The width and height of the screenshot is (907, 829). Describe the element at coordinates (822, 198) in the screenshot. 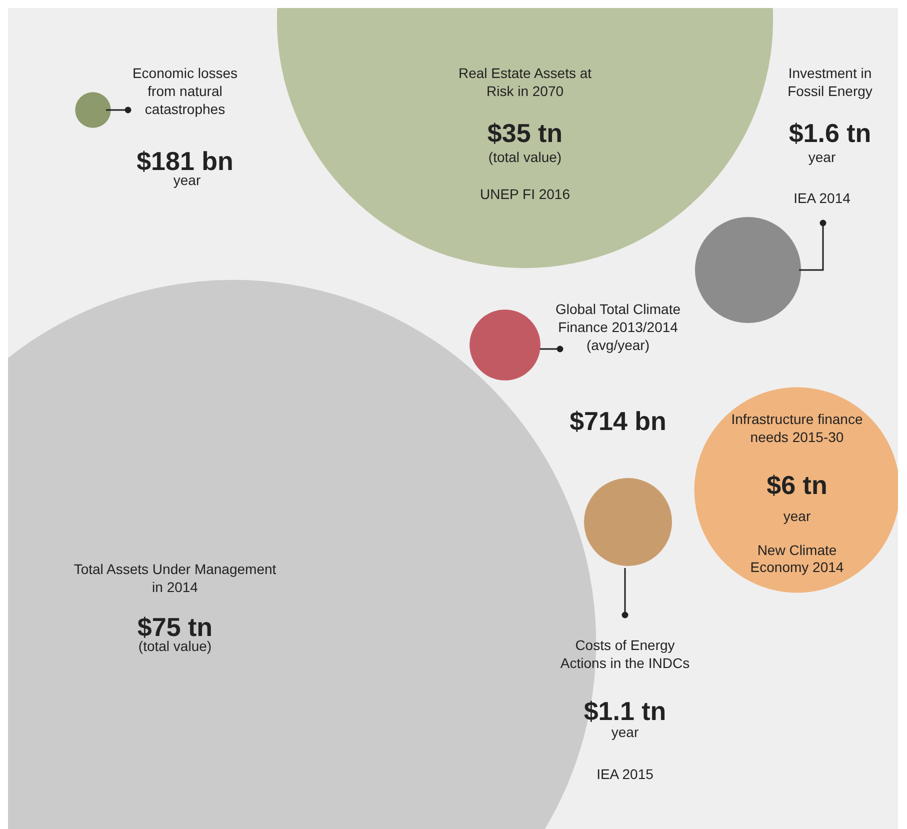

I see `text: IEA 2014` at that location.